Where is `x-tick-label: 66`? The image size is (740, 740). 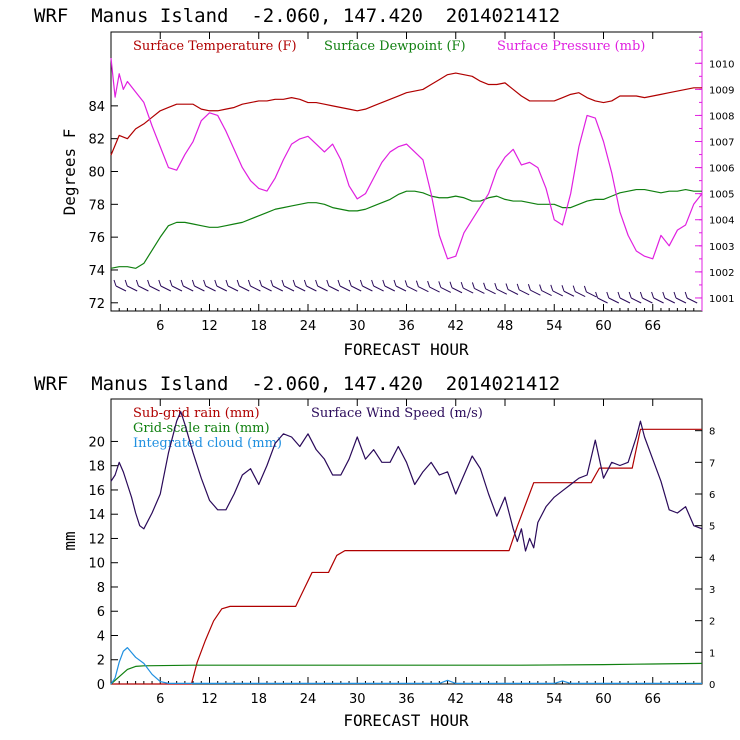
x-tick-label: 66 is located at coordinates (652, 699).